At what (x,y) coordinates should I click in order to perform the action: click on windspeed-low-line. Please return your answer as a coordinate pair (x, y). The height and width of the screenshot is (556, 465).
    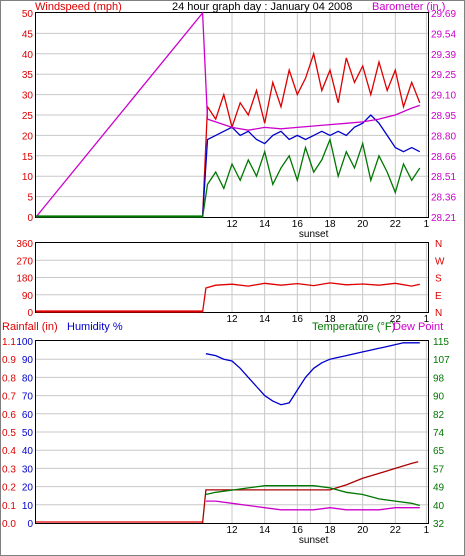
    Looking at the image, I should click on (228, 177).